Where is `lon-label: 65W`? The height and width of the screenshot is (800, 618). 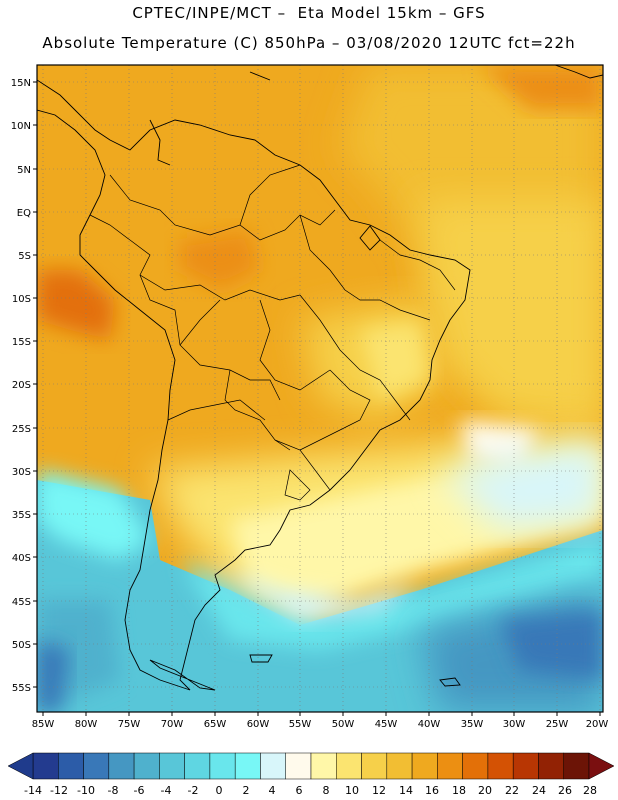 lon-label: 65W is located at coordinates (215, 724).